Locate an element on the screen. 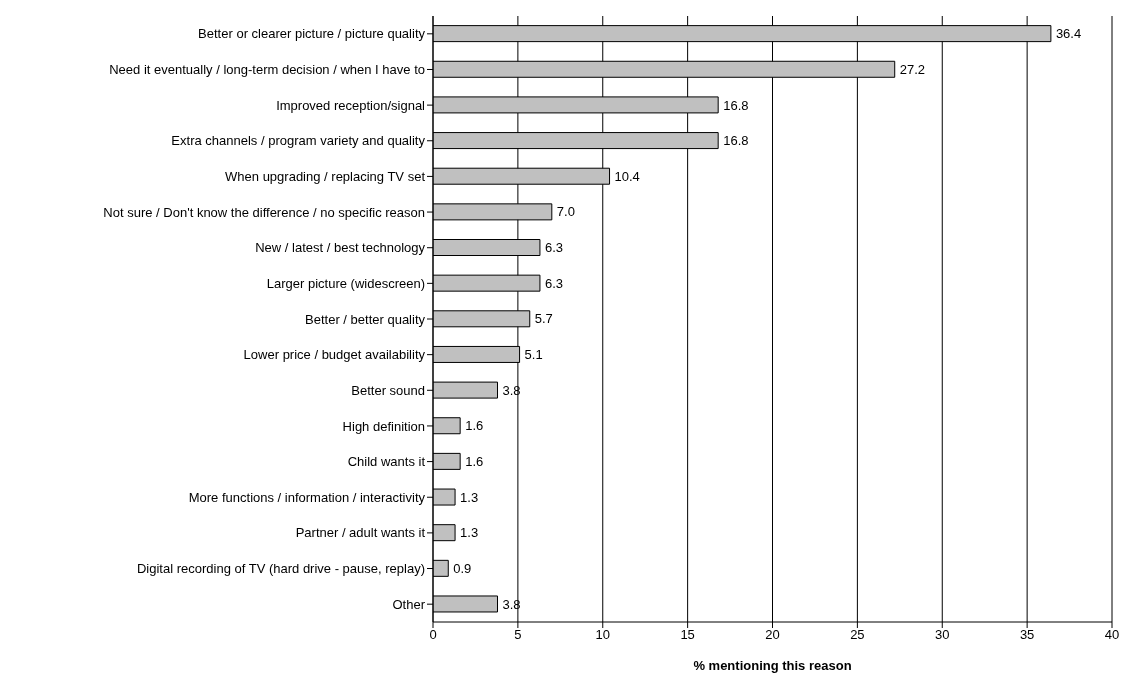 The height and width of the screenshot is (682, 1135). y-tick-label: Lower price / budget availability is located at coordinates (334, 355).